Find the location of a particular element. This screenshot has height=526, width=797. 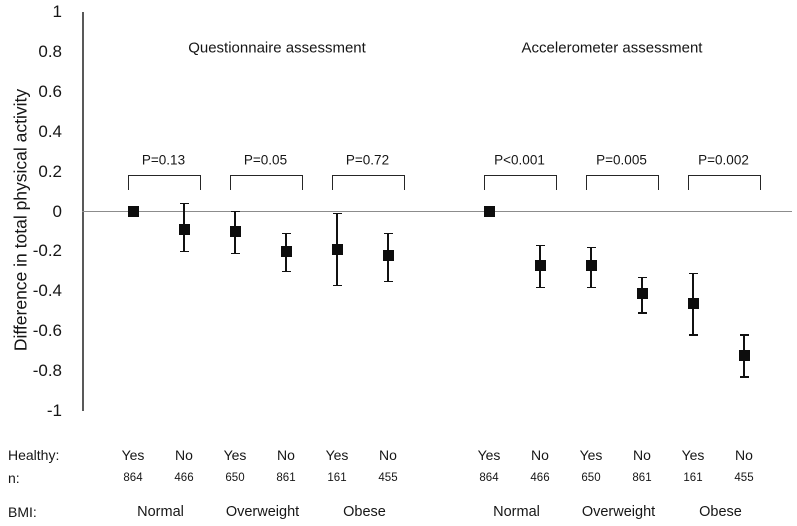

p-value-label: P=0.72 is located at coordinates (367, 160).